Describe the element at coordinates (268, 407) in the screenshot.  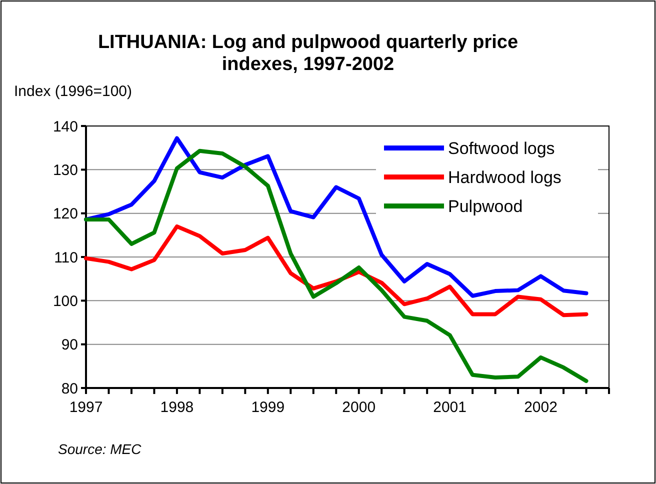
I see `x-tick-label: 1999` at that location.